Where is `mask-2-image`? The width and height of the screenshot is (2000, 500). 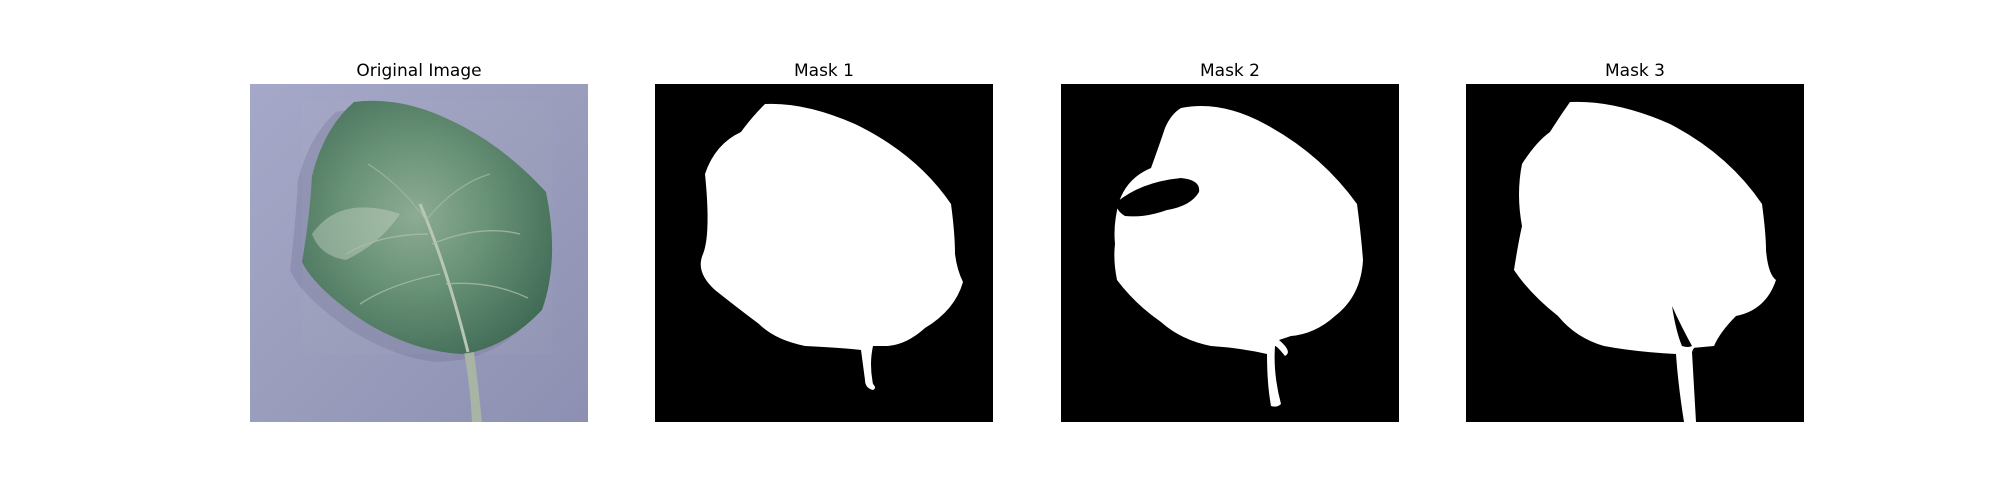 mask-2-image is located at coordinates (1230, 253).